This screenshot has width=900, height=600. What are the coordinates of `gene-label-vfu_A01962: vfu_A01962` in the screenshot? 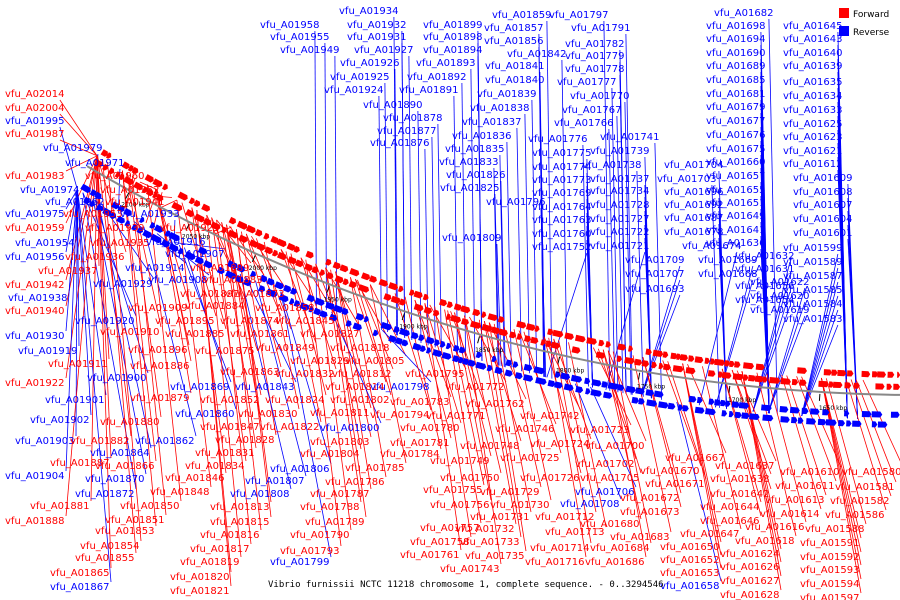 It's located at (74, 202).